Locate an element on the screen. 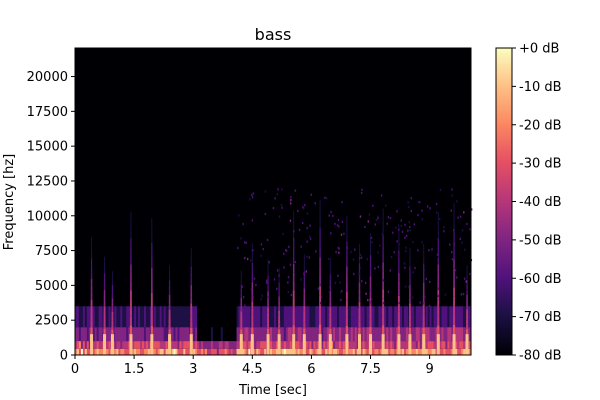 The height and width of the screenshot is (400, 600). colorbar-tick-label: -70 dB is located at coordinates (540, 317).